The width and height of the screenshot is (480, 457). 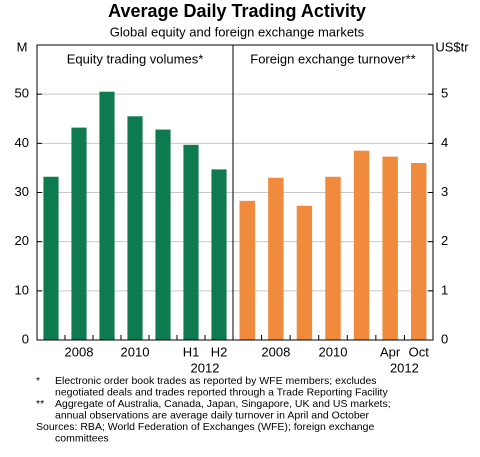 I want to click on note-marker: *, so click(x=38, y=381).